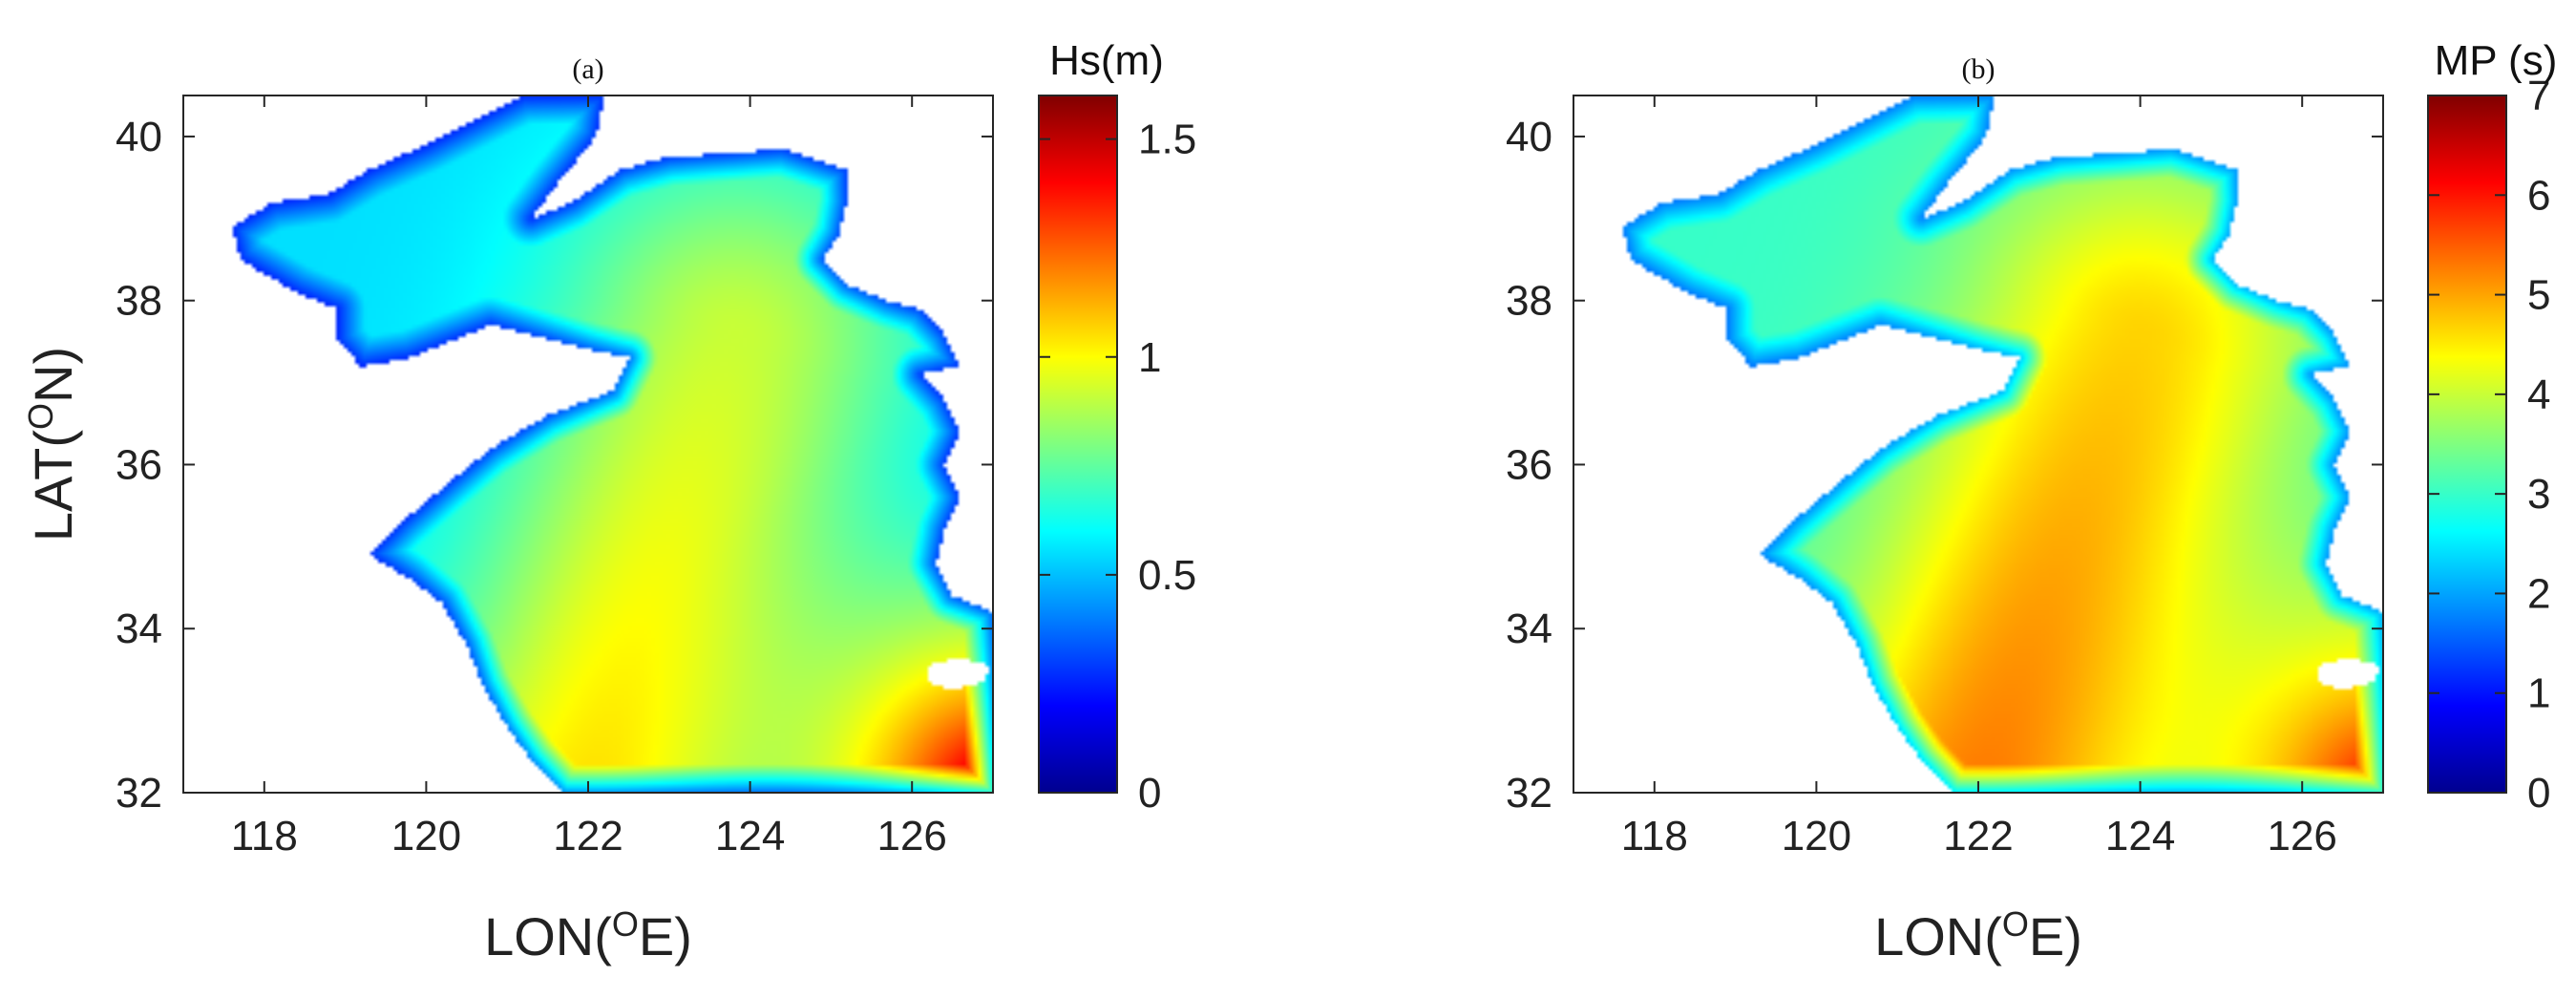 This screenshot has width=2576, height=998. What do you see at coordinates (2538, 395) in the screenshot?
I see `colorbar-tick-label: 4` at bounding box center [2538, 395].